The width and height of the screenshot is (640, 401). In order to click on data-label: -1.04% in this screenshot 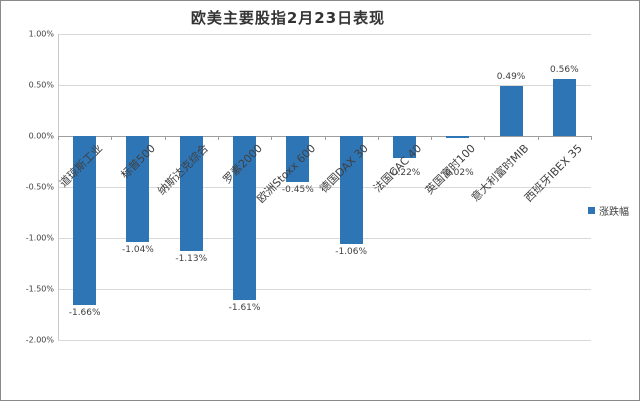, I will do `click(138, 250)`.